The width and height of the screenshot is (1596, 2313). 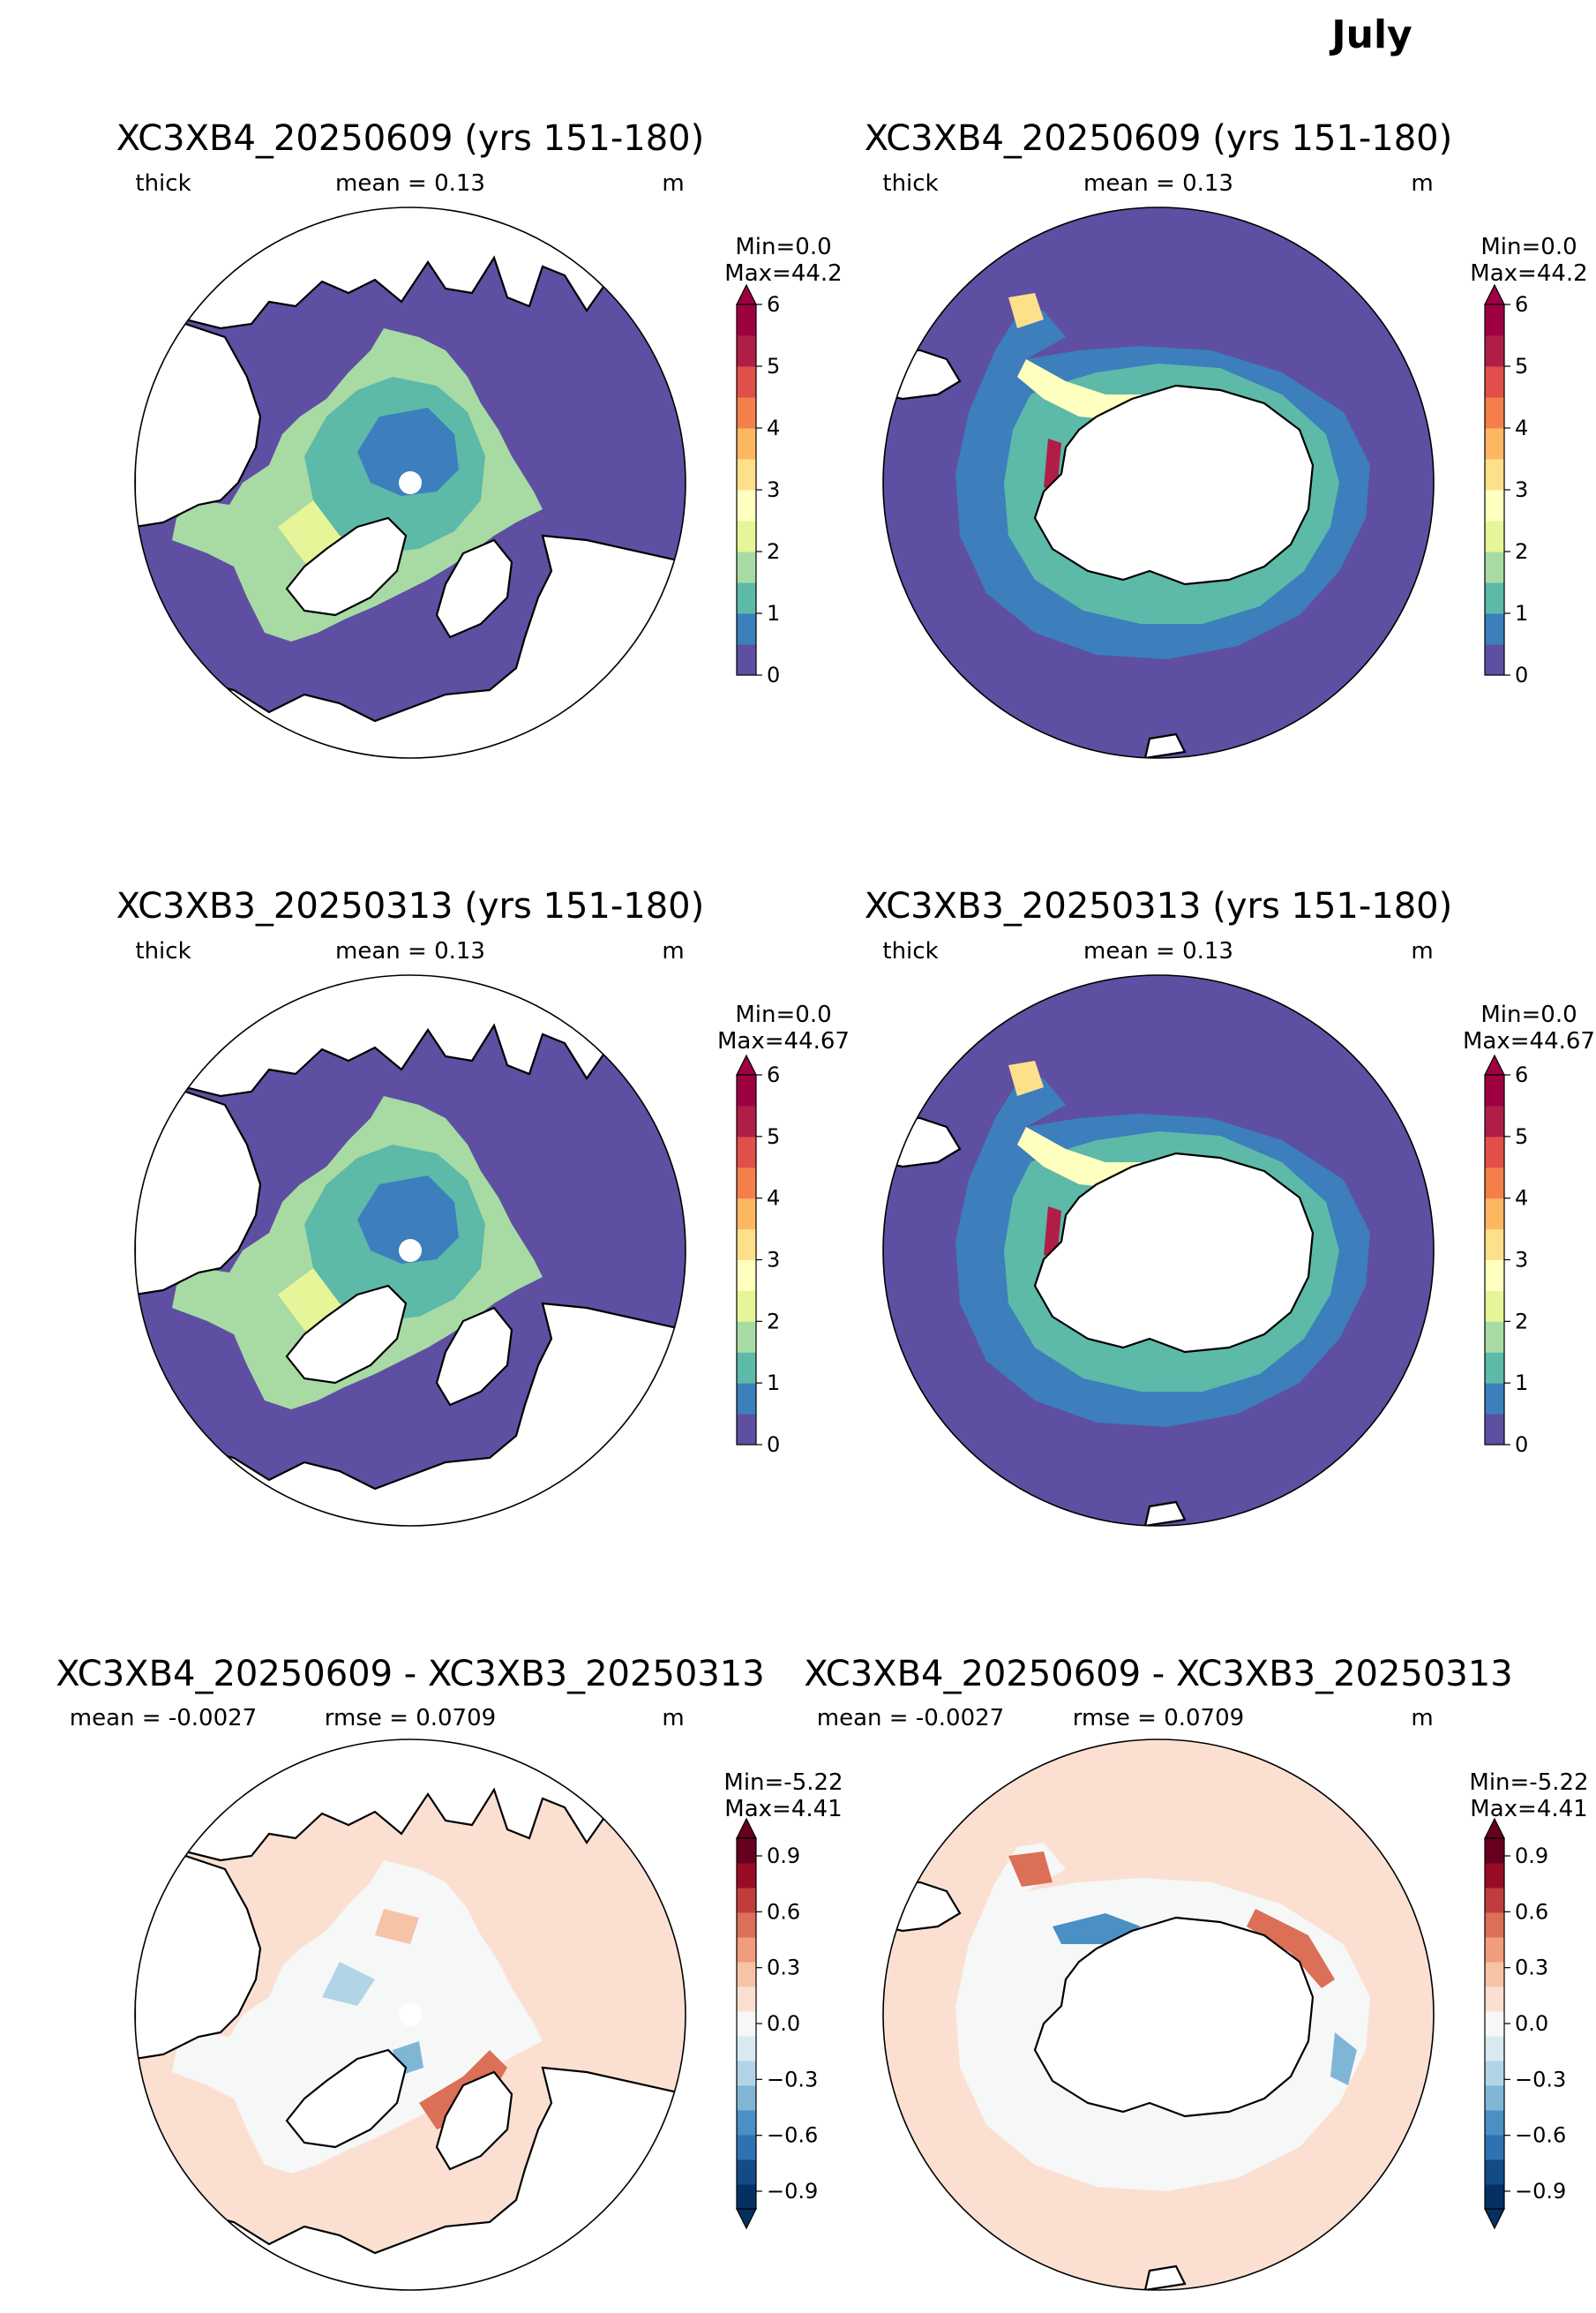 I want to click on colorbar: 0.9 0.6 0.3 0.0 −0.3 −0.6 −0.9, so click(x=777, y=2023).